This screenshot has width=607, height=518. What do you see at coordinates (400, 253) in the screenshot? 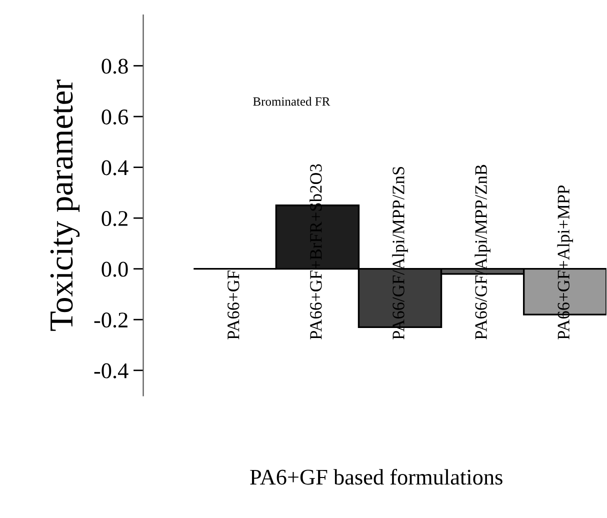
I see `x-tick-label: PA66/GF/Alpi/MPP/ZnS` at bounding box center [400, 253].